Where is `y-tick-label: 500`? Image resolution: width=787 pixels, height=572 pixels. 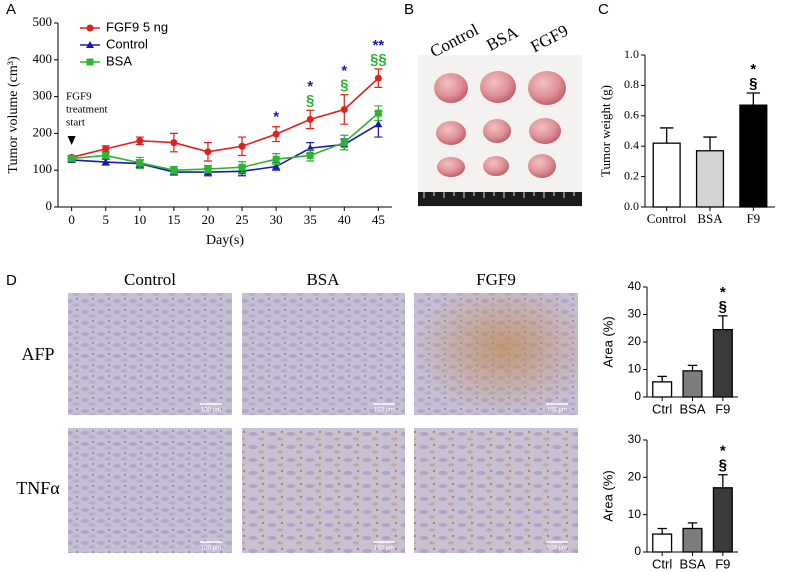 y-tick-label: 500 is located at coordinates (43, 21).